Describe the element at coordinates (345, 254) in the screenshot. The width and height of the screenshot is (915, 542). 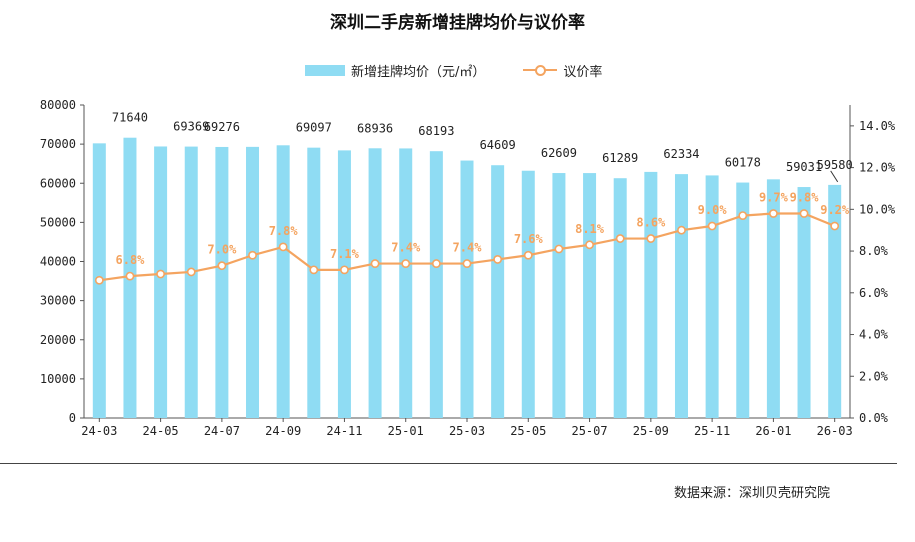
I see `rate-data-label: 7.1%` at that location.